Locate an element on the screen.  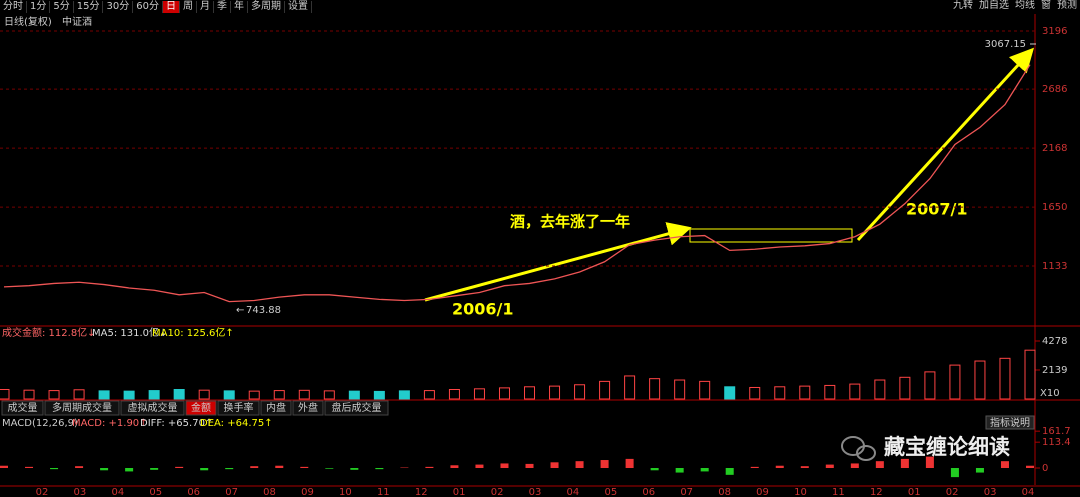
period-button: 5分 is located at coordinates (62, 6).